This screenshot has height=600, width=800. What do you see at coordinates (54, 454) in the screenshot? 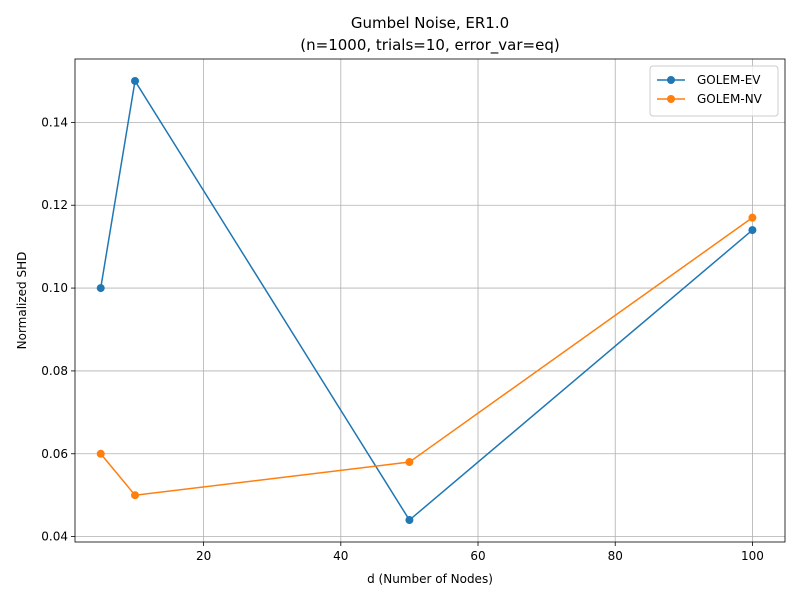
I see `y-tick-label: 0.06` at bounding box center [54, 454].